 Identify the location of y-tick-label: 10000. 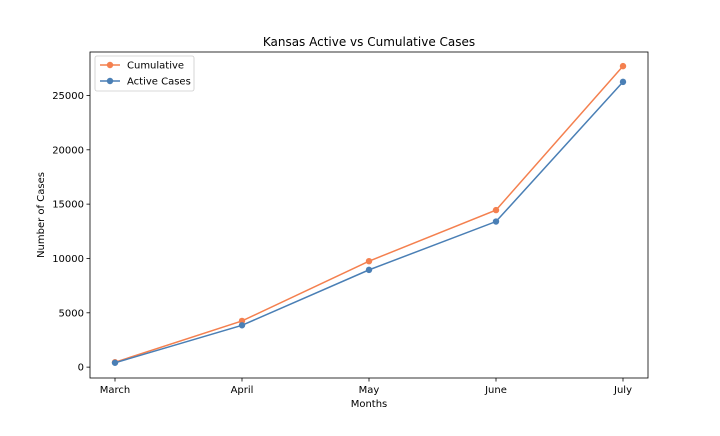
(68, 259).